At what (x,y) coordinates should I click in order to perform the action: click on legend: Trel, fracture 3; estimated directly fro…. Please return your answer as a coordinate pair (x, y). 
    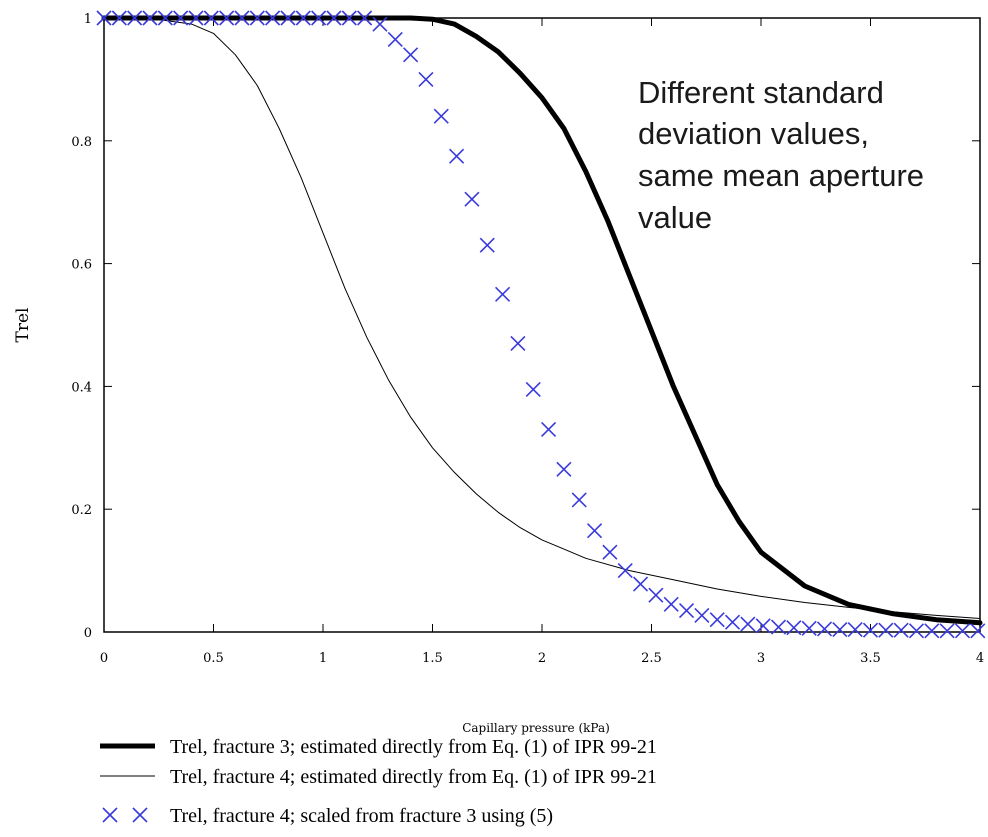
    Looking at the image, I should click on (378, 781).